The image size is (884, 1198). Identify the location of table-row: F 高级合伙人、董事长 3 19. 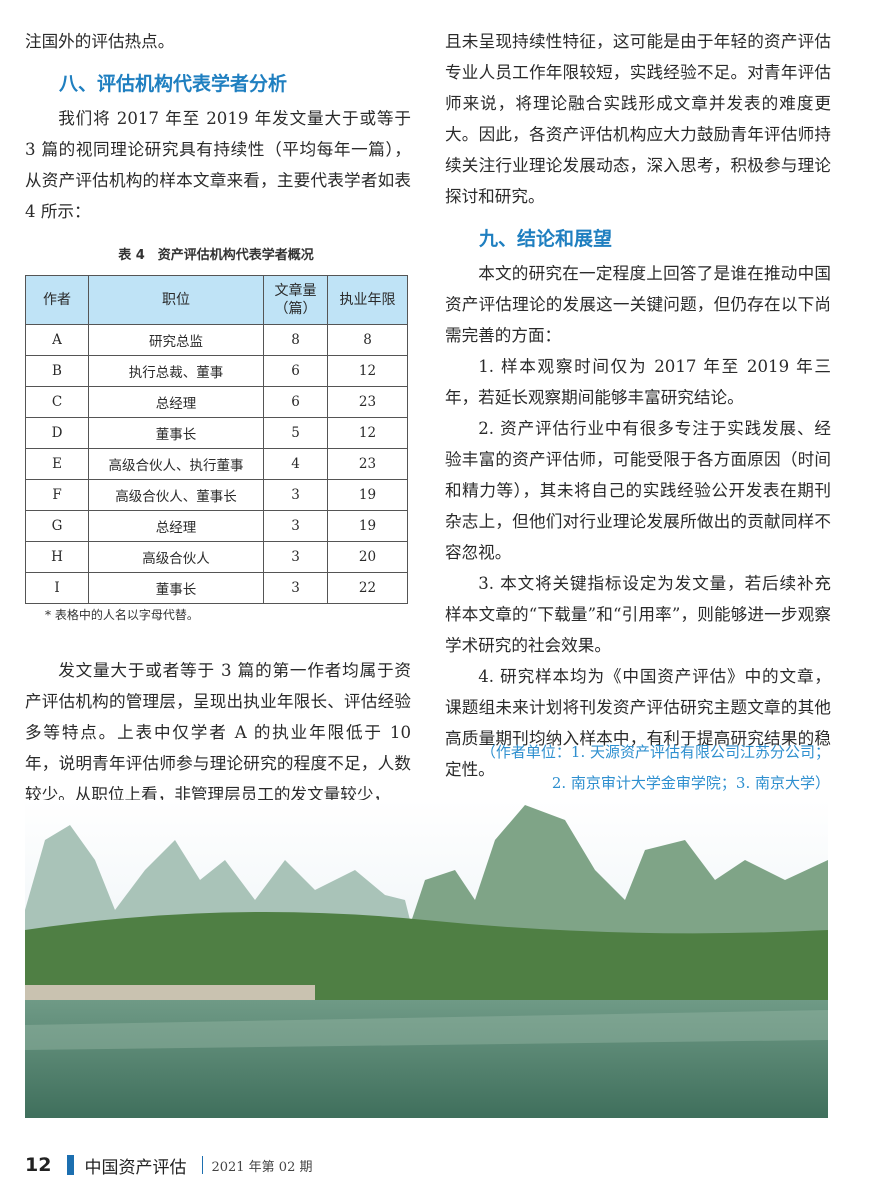
(216, 495).